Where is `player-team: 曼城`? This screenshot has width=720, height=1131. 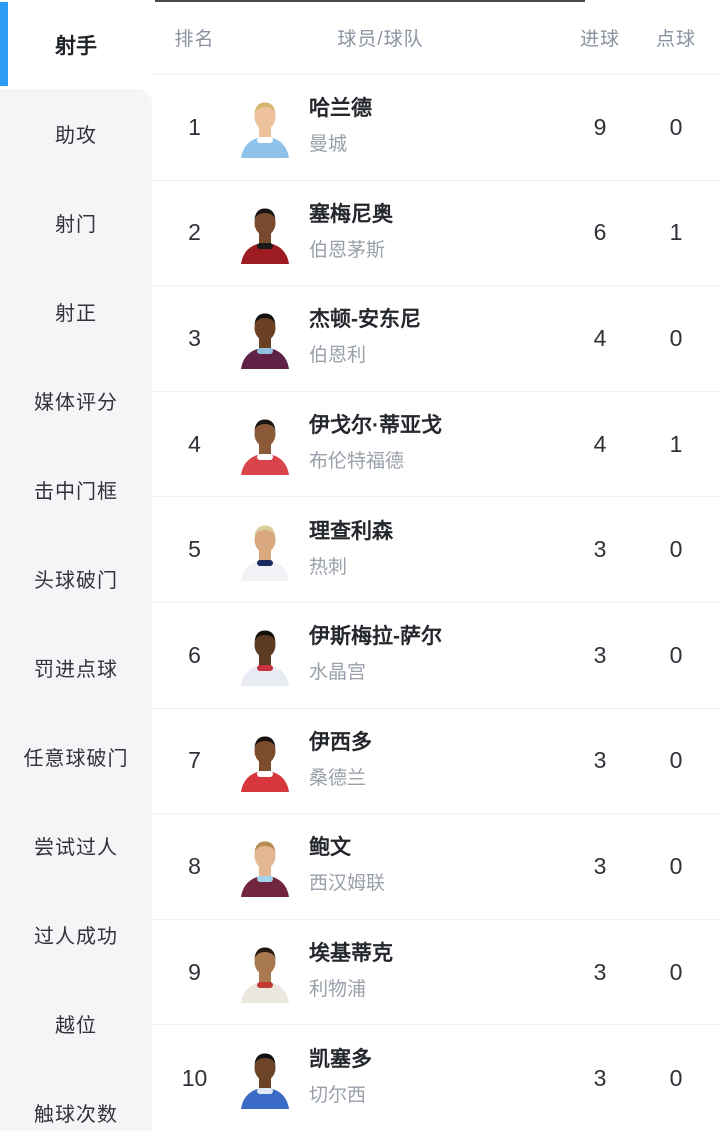
player-team: 曼城 is located at coordinates (328, 145).